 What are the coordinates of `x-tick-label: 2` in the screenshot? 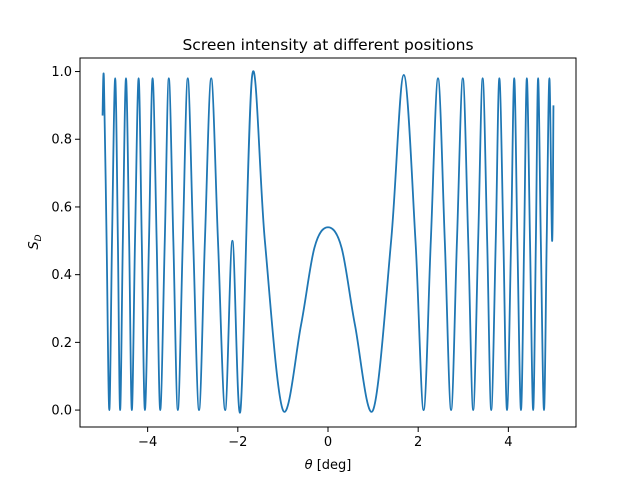 It's located at (418, 442).